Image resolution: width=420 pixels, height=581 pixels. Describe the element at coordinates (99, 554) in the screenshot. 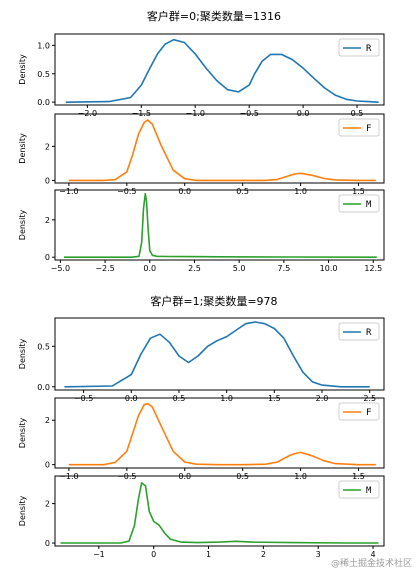

I see `x-tick-label: −1` at that location.